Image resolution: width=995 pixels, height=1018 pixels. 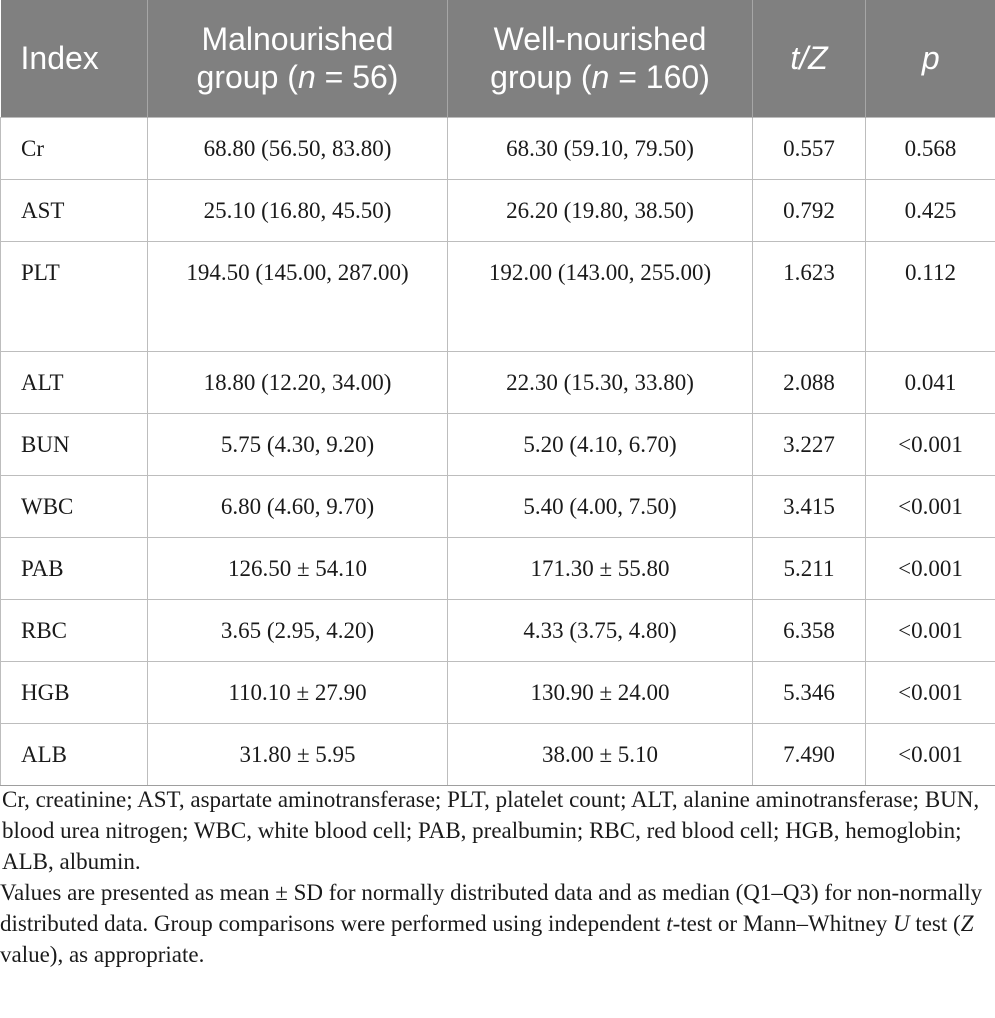 What do you see at coordinates (74, 210) in the screenshot?
I see `cell-index: AST` at bounding box center [74, 210].